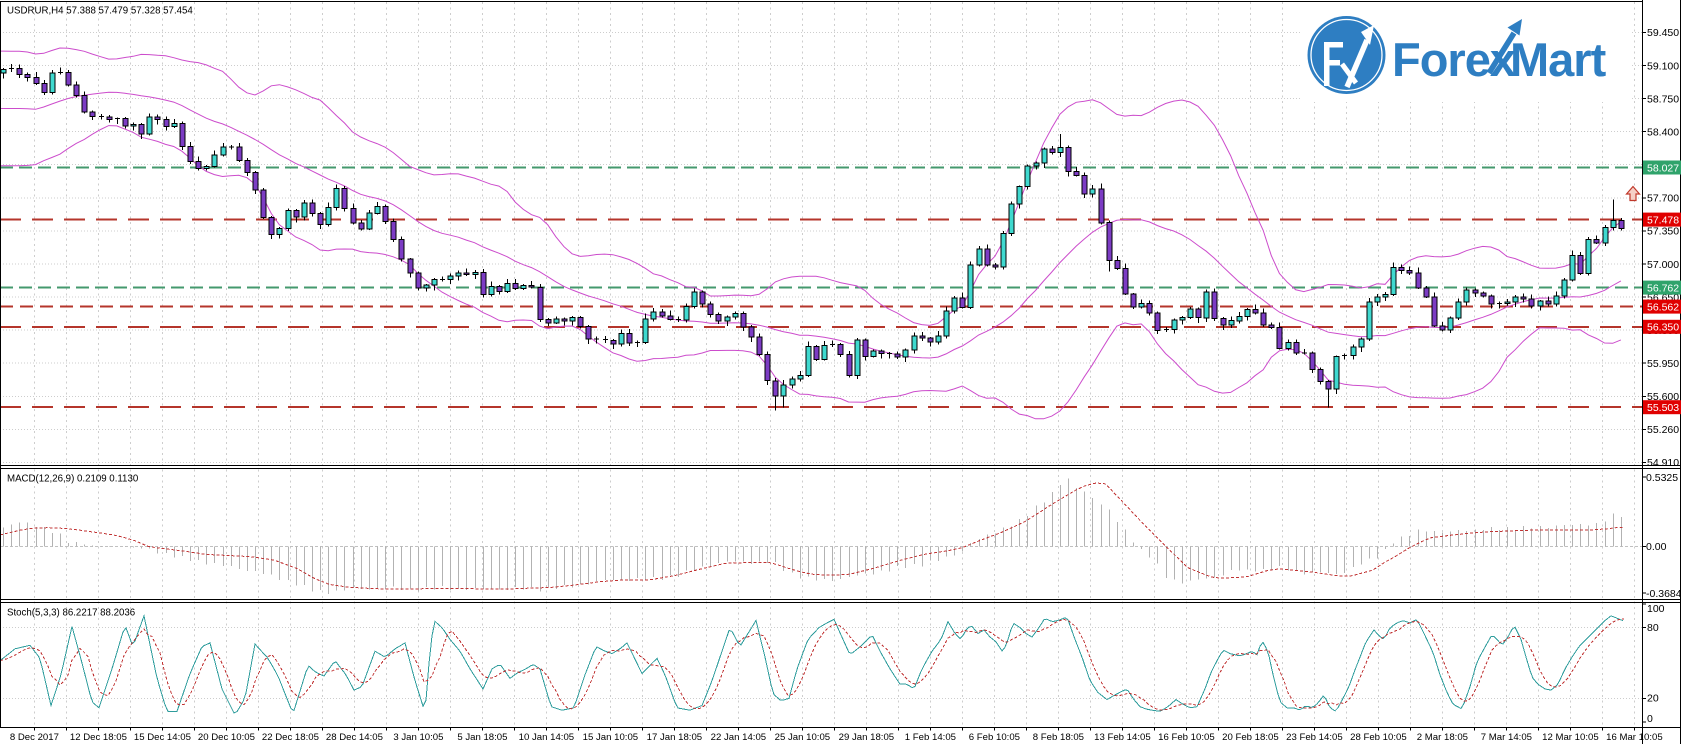  I want to click on svg-text: 57.000, so click(1663, 265).